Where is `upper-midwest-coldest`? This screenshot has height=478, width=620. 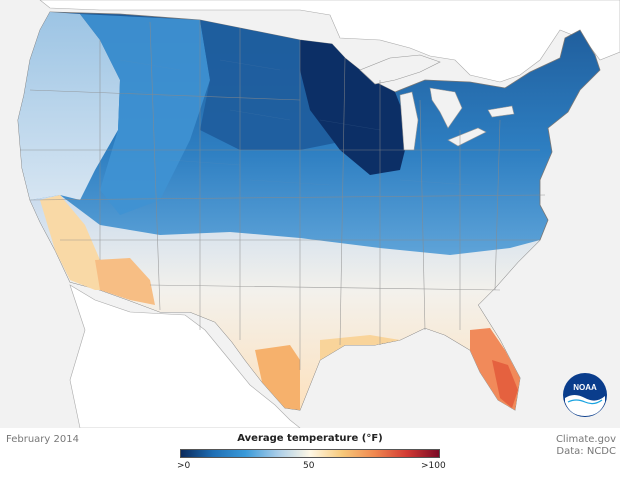
upper-midwest-coldest is located at coordinates (355, 107).